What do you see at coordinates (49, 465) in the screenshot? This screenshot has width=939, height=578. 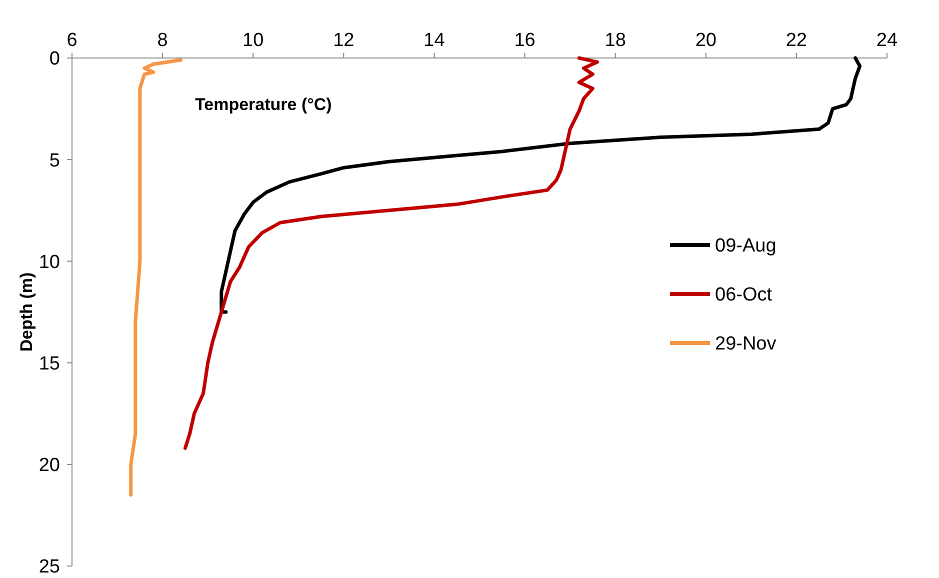 I see `y-tick-label: 20` at bounding box center [49, 465].